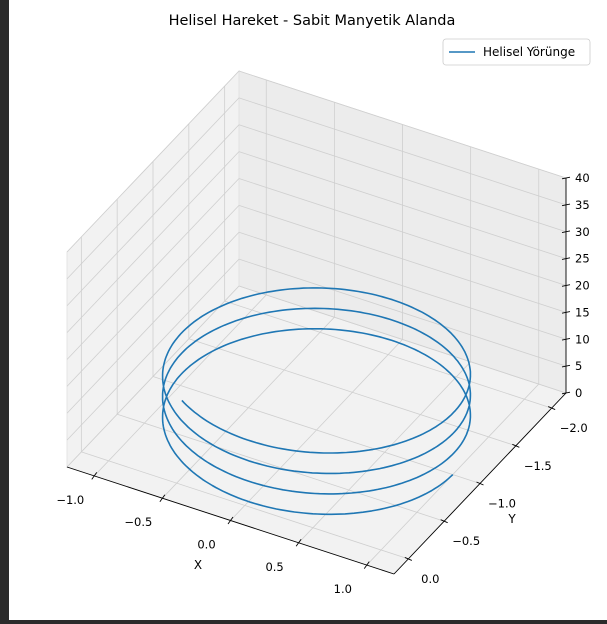 The image size is (607, 624). Describe the element at coordinates (138, 522) in the screenshot. I see `x-tick-label-1: −0.5` at that location.